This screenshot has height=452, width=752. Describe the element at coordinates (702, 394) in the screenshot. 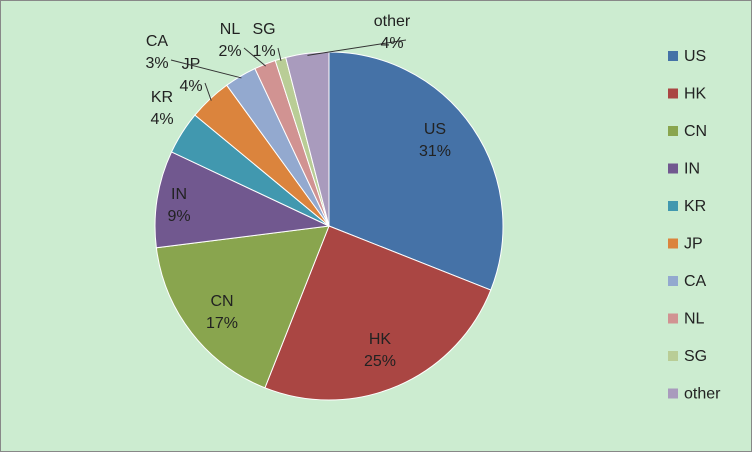

I see `legend-label: other` at that location.